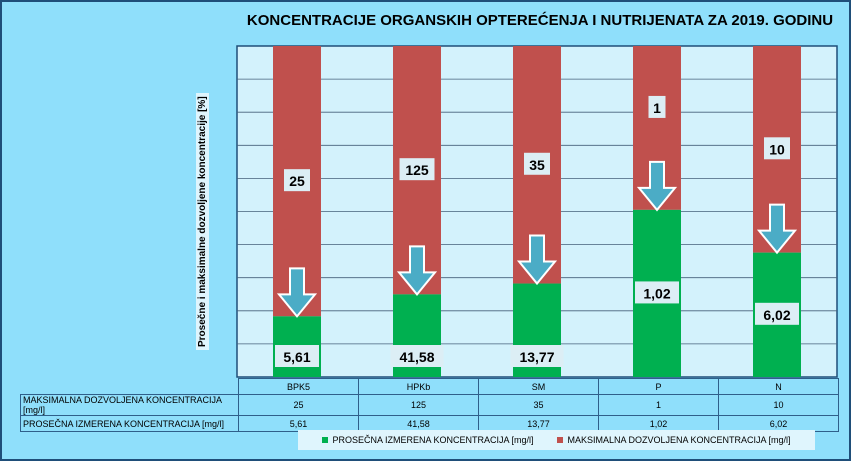  What do you see at coordinates (778, 405) in the screenshot?
I see `max-value-cell: 10` at bounding box center [778, 405].